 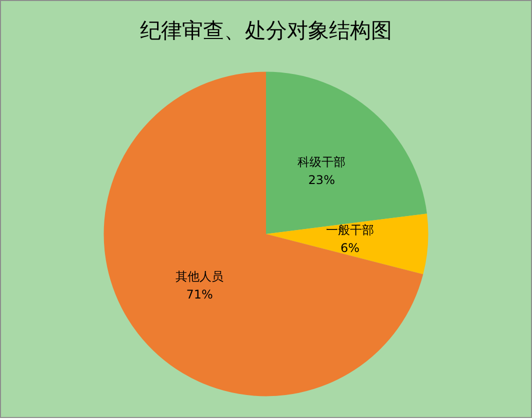 What do you see at coordinates (199, 295) in the screenshot?
I see `data-label: 71%` at bounding box center [199, 295].